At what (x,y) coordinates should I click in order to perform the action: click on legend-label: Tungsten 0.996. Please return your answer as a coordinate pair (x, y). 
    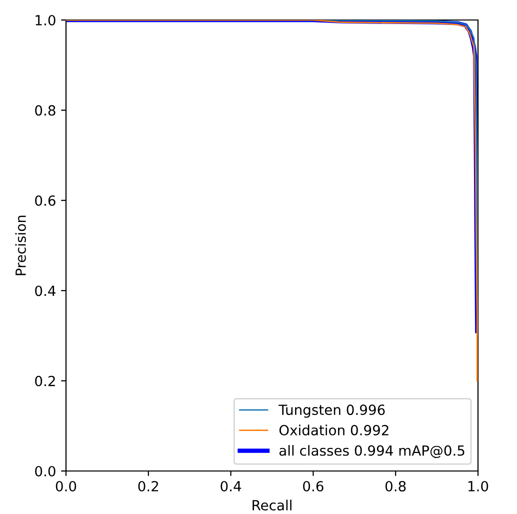
    Looking at the image, I should click on (331, 411).